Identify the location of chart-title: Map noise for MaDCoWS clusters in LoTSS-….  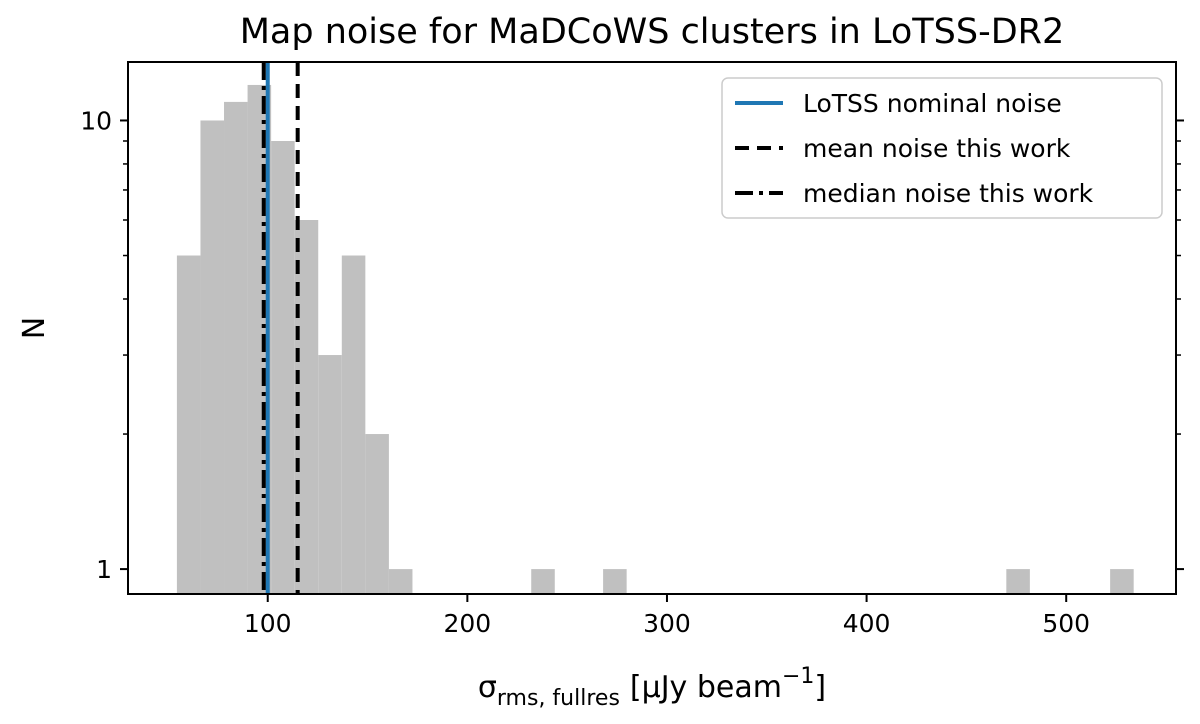
(652, 32).